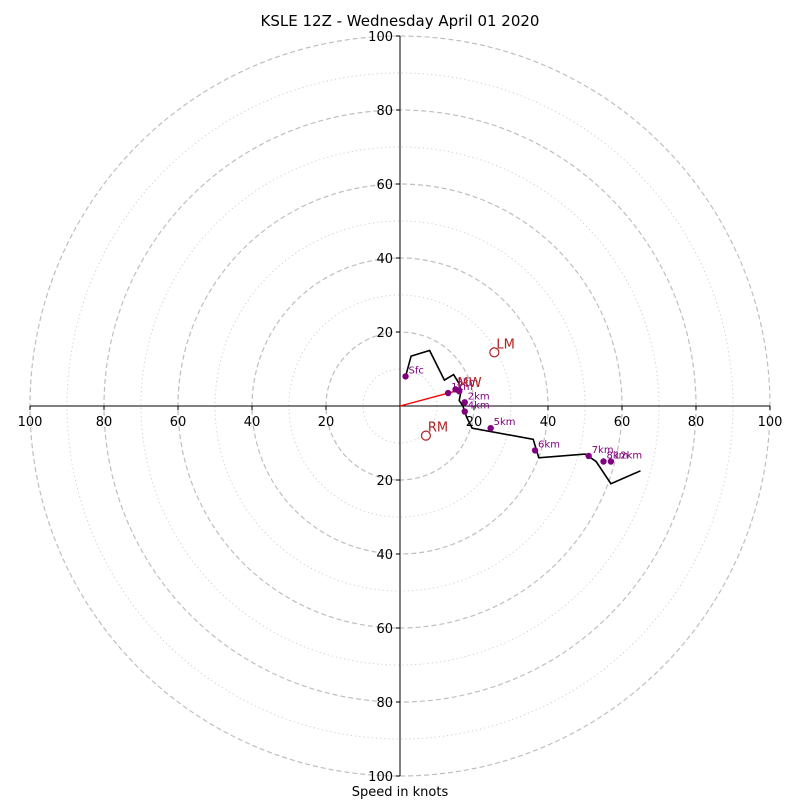 This screenshot has height=800, width=800. What do you see at coordinates (425, 435) in the screenshot?
I see `motion-marker-RM` at bounding box center [425, 435].